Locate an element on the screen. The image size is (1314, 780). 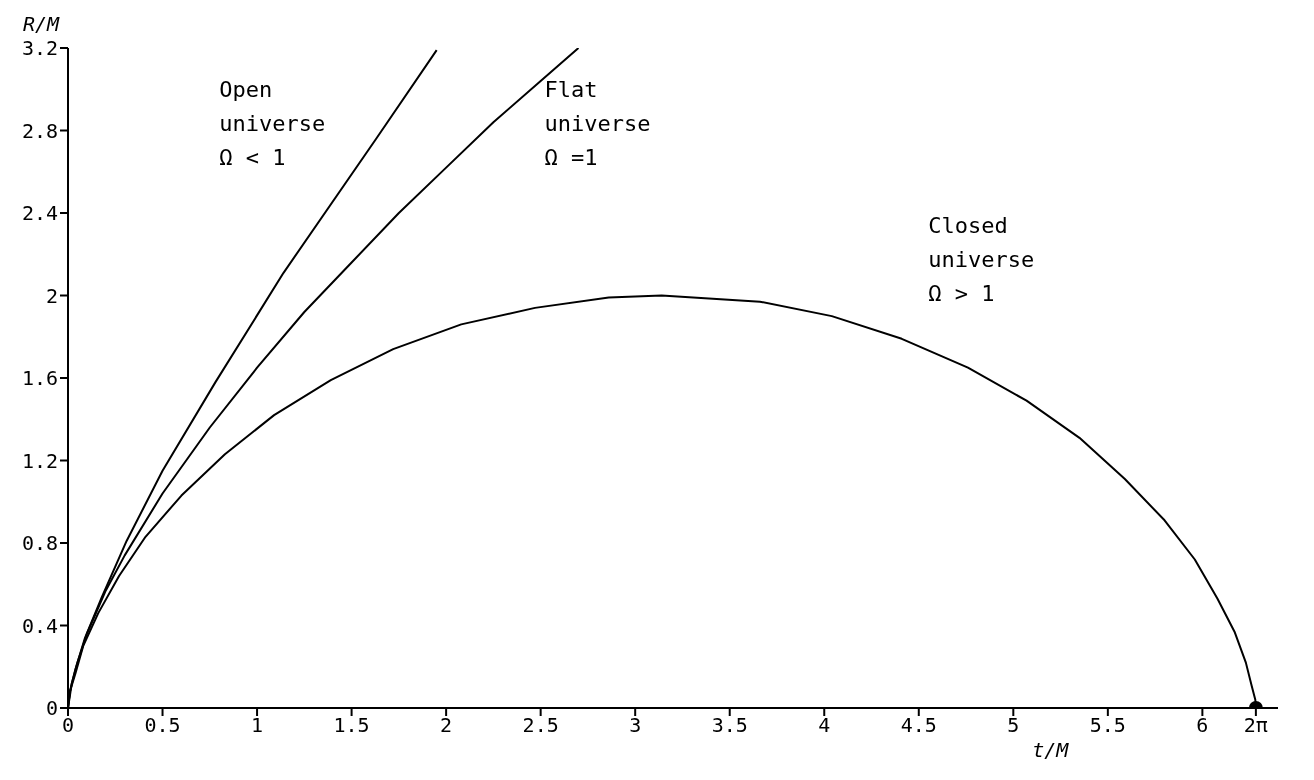
x-tick-label: 3.5 is located at coordinates (729, 725).